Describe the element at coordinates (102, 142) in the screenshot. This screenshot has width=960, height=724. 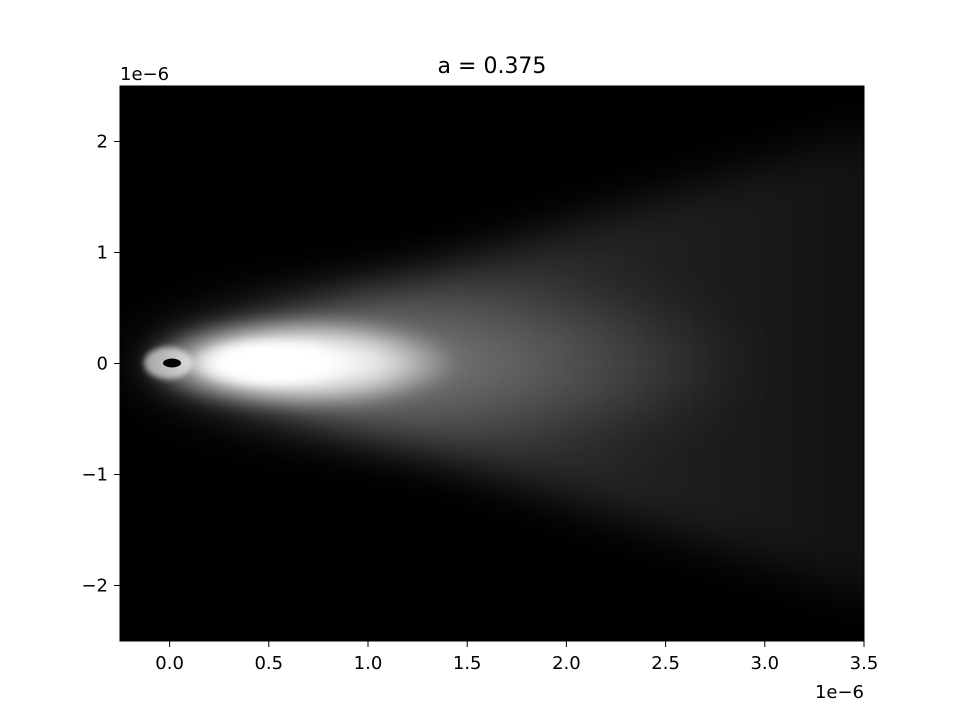
I see `y-tick-label: 2` at that location.